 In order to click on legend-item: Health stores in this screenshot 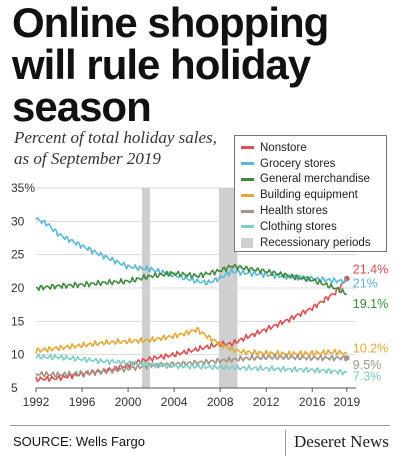, I will do `click(310, 211)`.